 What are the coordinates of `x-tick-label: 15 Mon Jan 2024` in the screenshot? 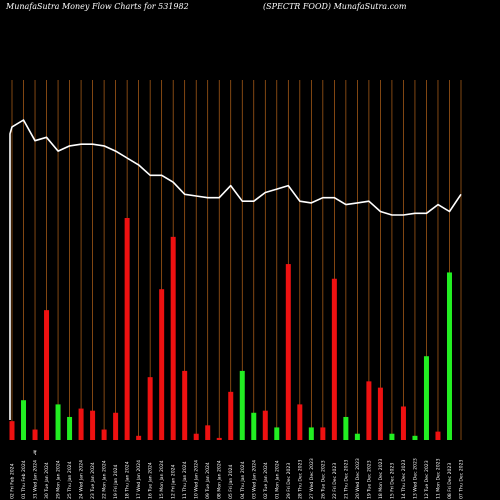 It's located at (162, 479).